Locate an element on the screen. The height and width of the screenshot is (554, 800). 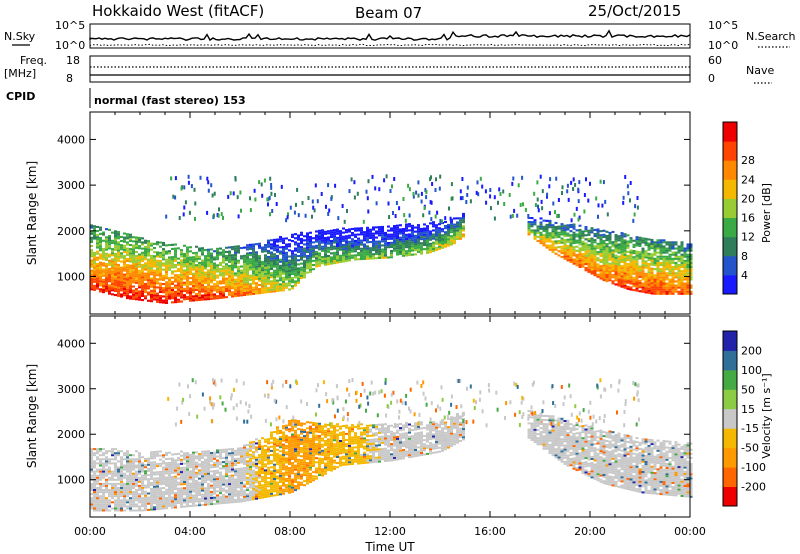
beam-title: Beam 07 is located at coordinates (388, 13).